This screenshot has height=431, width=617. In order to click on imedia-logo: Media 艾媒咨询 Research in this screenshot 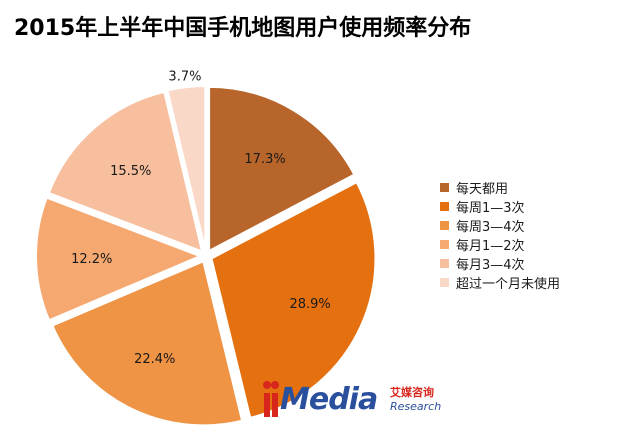, I will do `click(362, 400)`.